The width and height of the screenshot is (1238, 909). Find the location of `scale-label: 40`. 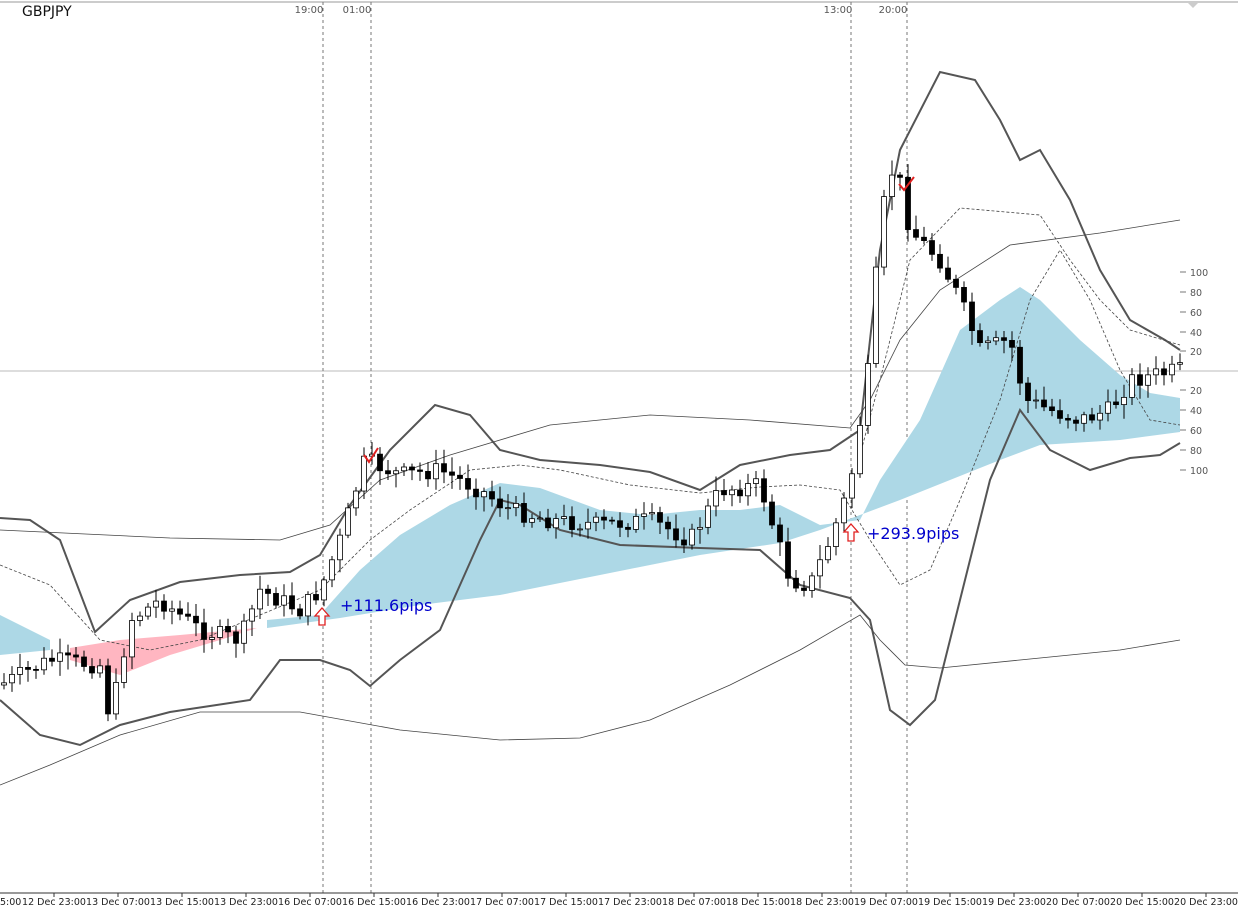

scale-label: 40 is located at coordinates (1196, 333).